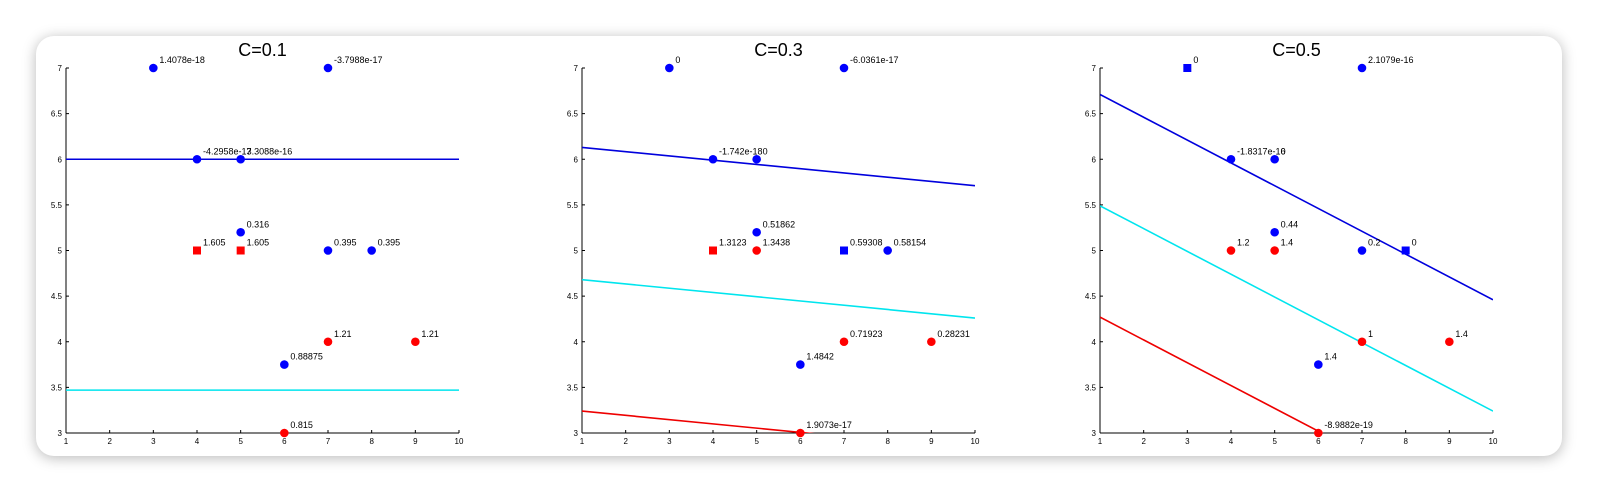 Image resolution: width=1600 pixels, height=502 pixels. I want to click on point-value-label: -1.742e-18, so click(741, 151).